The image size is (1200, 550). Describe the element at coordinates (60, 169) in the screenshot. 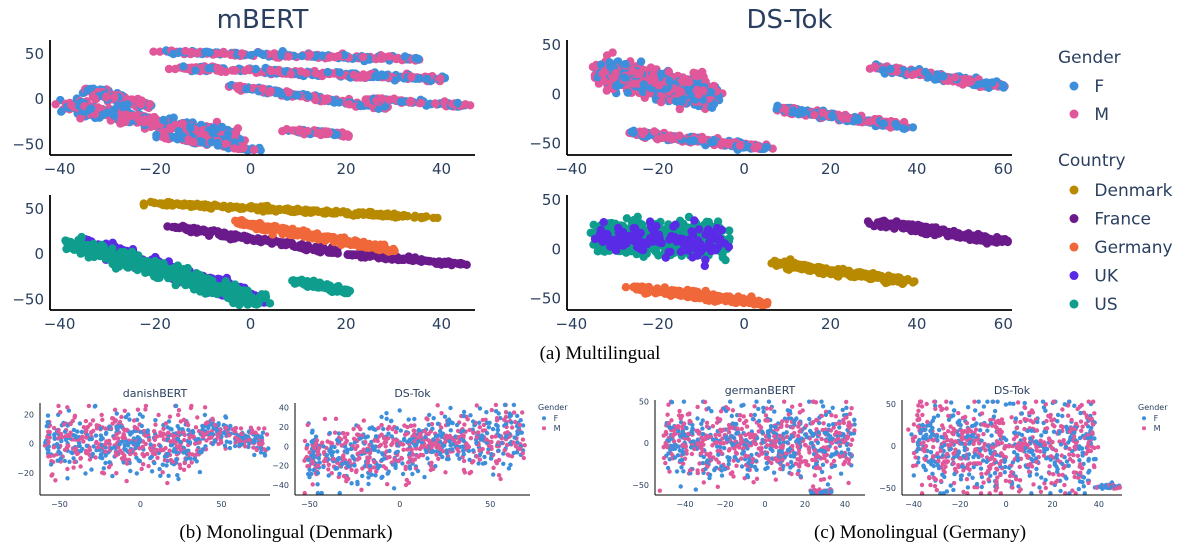

I see `x-tick-label: −40` at that location.